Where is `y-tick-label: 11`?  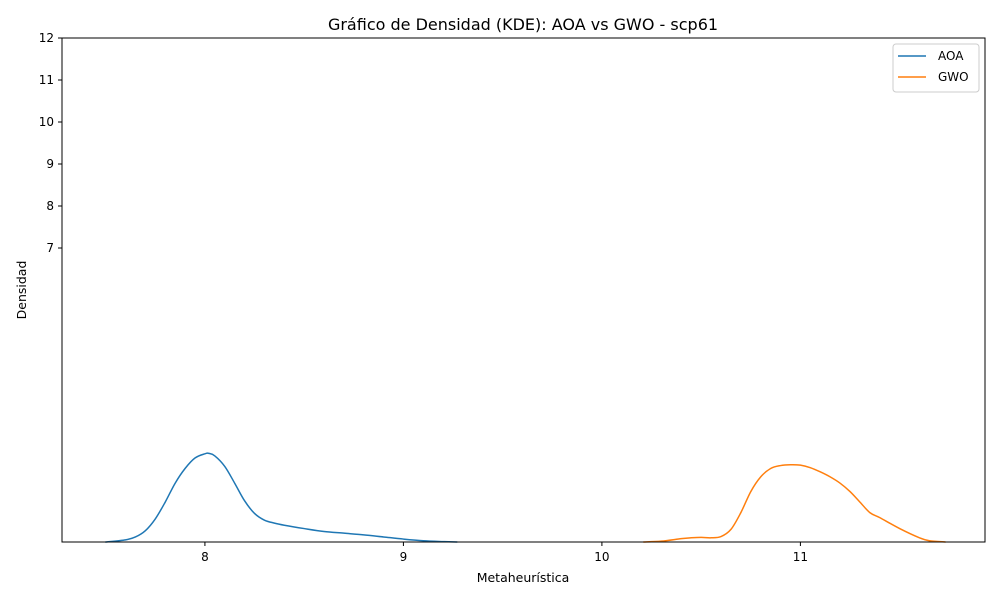 y-tick-label: 11 is located at coordinates (46, 80).